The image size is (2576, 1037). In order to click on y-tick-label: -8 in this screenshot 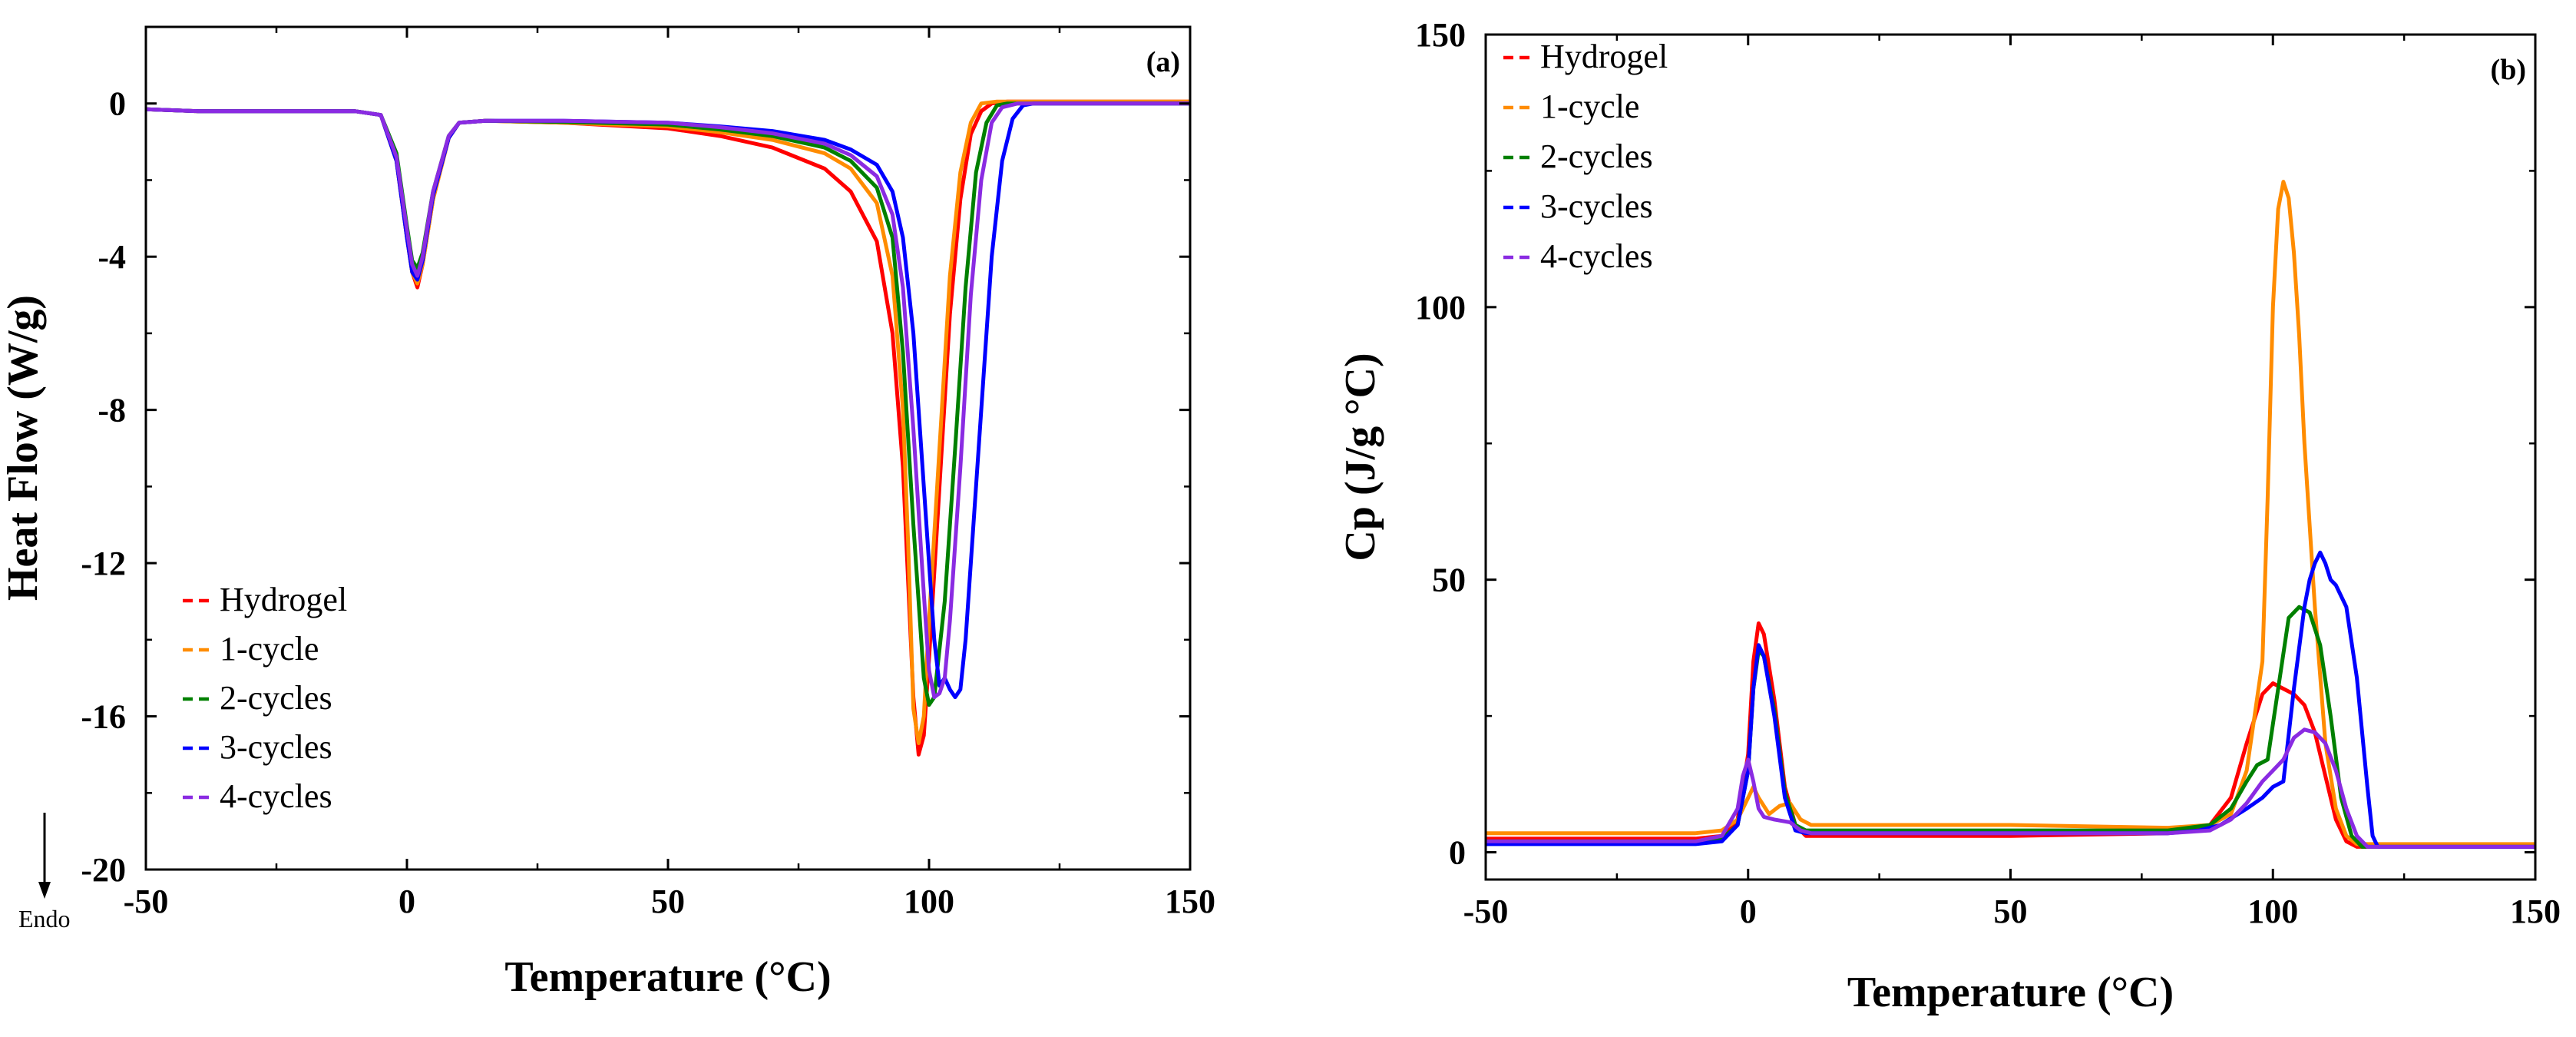, I will do `click(112, 410)`.